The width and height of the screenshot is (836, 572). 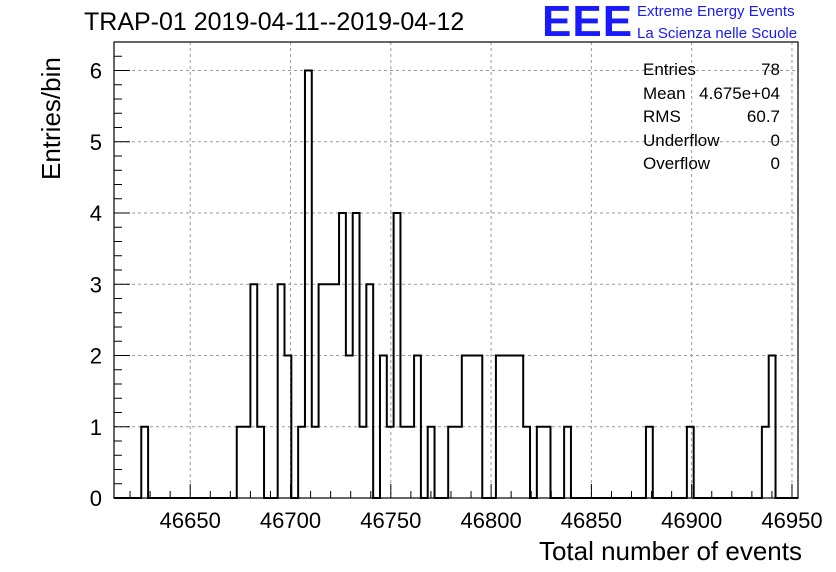 I want to click on x-tick-label: 46900, so click(x=691, y=520).